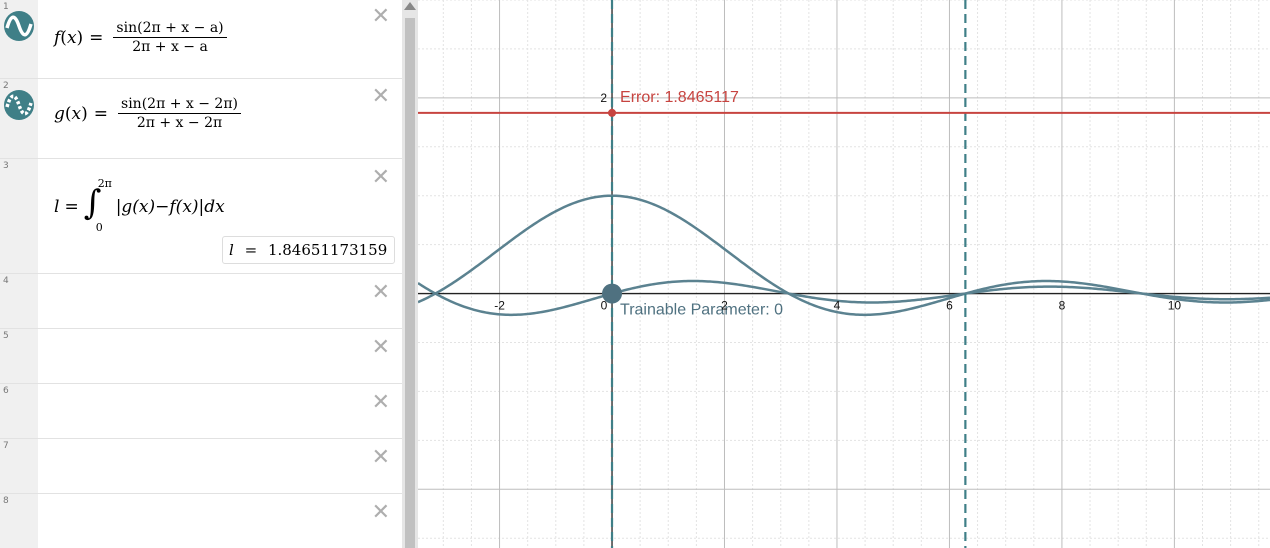 Image resolution: width=1270 pixels, height=548 pixels. What do you see at coordinates (6, 166) in the screenshot?
I see `expression-index: 3` at bounding box center [6, 166].